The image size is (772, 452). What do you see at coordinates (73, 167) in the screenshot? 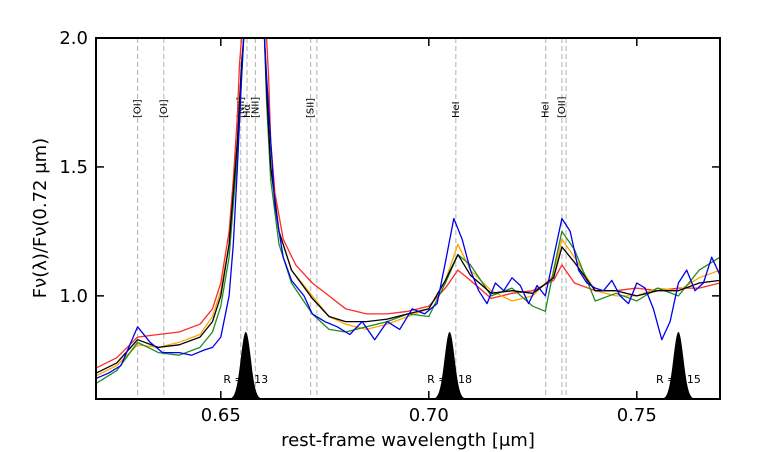
I see `y-tick-label: 1.5` at bounding box center [73, 167].